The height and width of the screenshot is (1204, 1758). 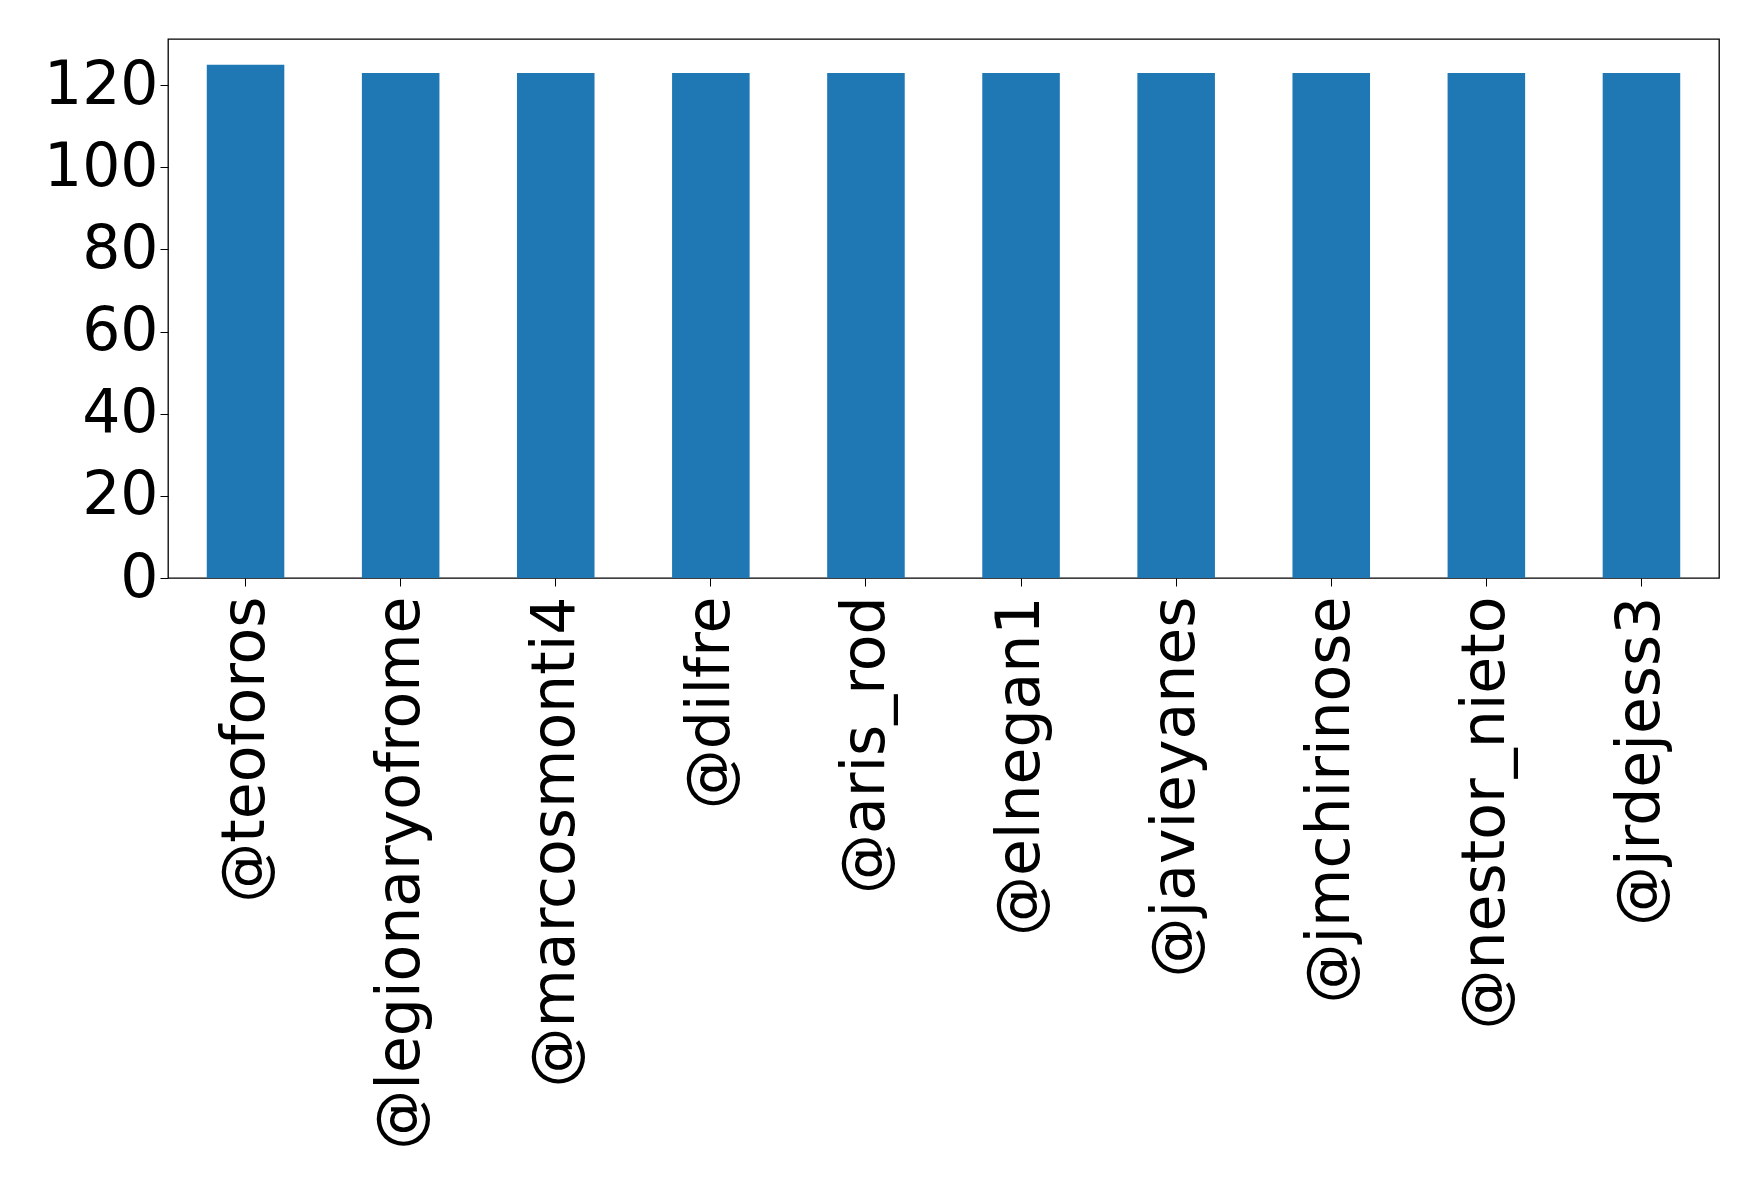 What do you see at coordinates (1483, 813) in the screenshot?
I see `x-tick-label: @nestor_nieto` at bounding box center [1483, 813].